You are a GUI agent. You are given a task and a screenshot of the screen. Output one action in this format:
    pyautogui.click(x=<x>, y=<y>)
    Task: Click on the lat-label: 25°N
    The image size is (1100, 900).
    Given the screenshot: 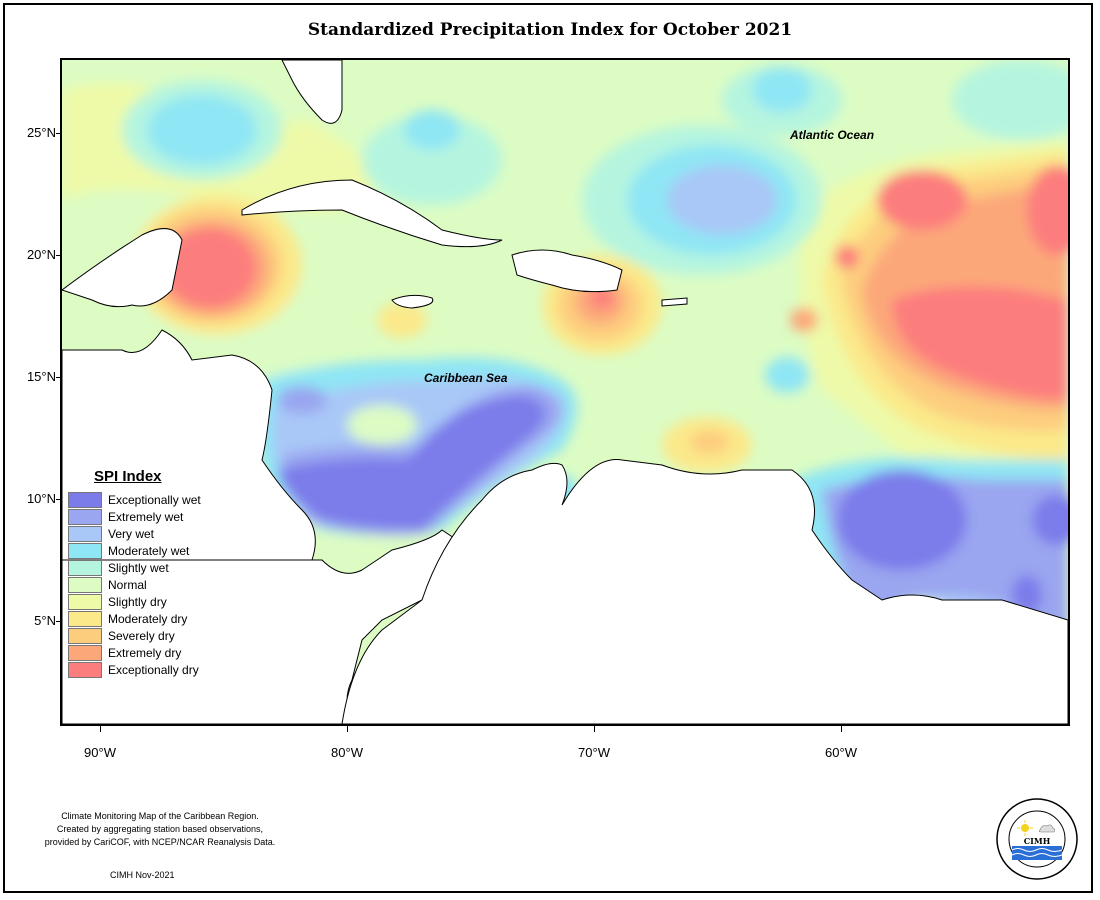 What is the action you would take?
    pyautogui.click(x=41, y=132)
    